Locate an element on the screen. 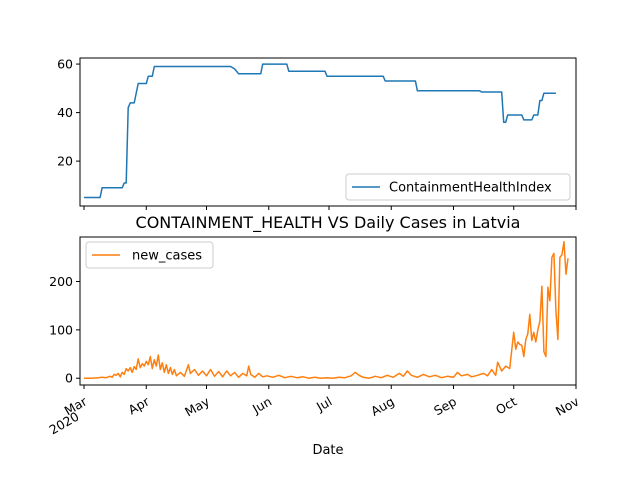 The image size is (640, 480). top-legend: ContainmentHealthIndex is located at coordinates (458, 187).